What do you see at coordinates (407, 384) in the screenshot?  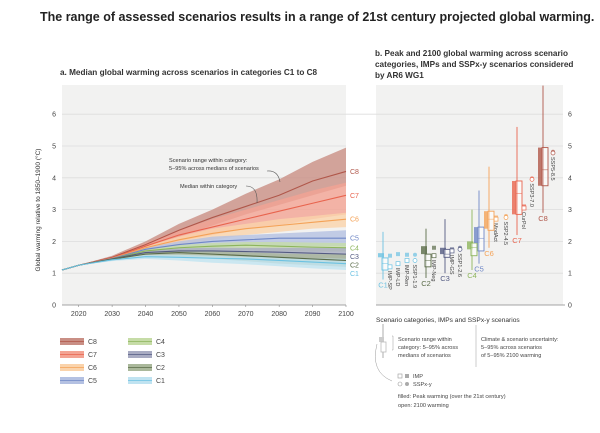 I see `legend-ssp-filled-marker` at bounding box center [407, 384].